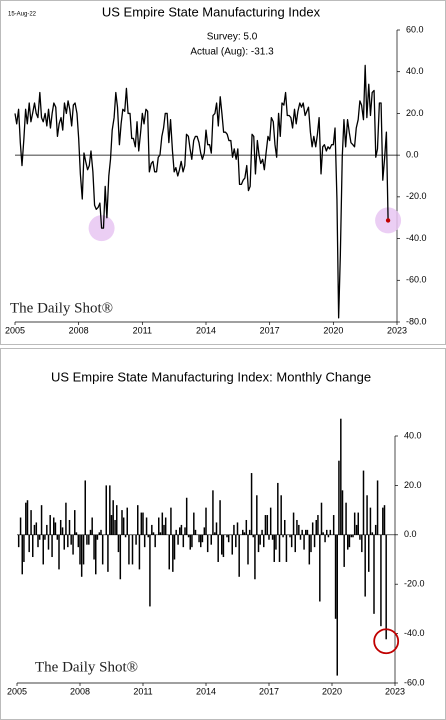 Image resolution: width=446 pixels, height=720 pixels. I want to click on x-tick-label: 2017, so click(270, 330).